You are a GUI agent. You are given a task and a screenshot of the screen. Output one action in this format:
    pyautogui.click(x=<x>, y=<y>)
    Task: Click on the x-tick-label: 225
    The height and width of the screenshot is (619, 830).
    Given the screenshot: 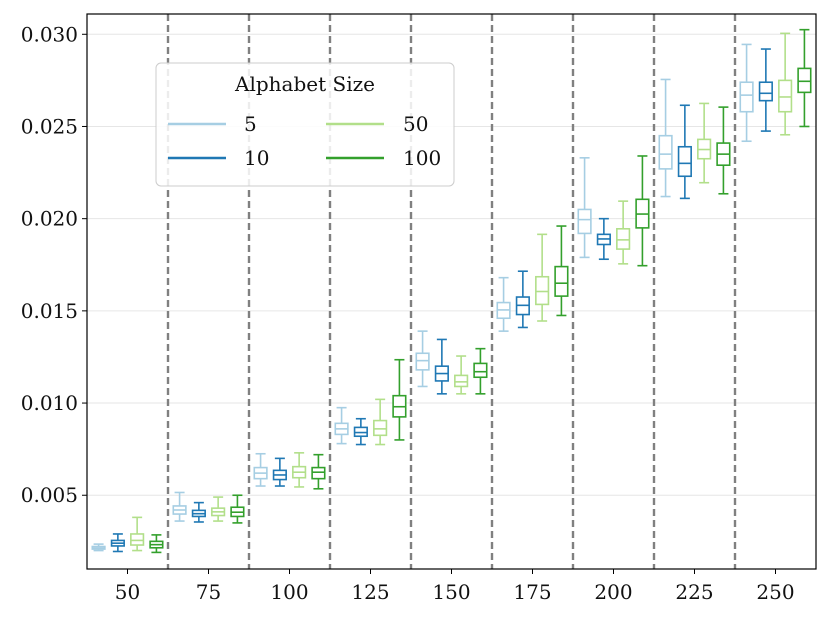 What is the action you would take?
    pyautogui.click(x=694, y=592)
    